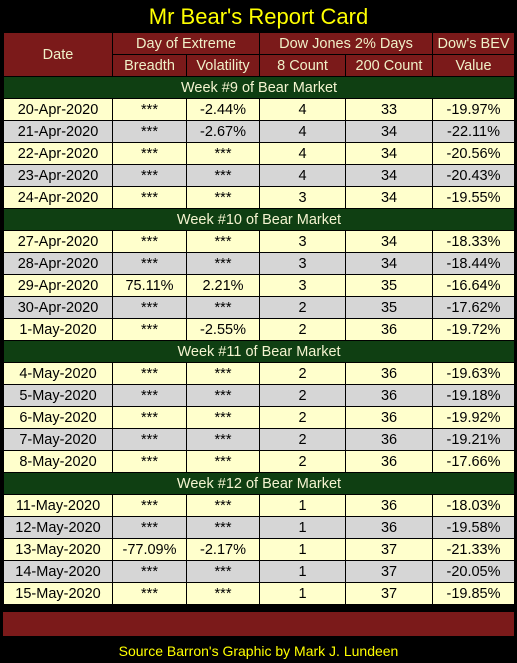  What do you see at coordinates (58, 285) in the screenshot?
I see `cell-date: 29-Apr-2020` at bounding box center [58, 285].